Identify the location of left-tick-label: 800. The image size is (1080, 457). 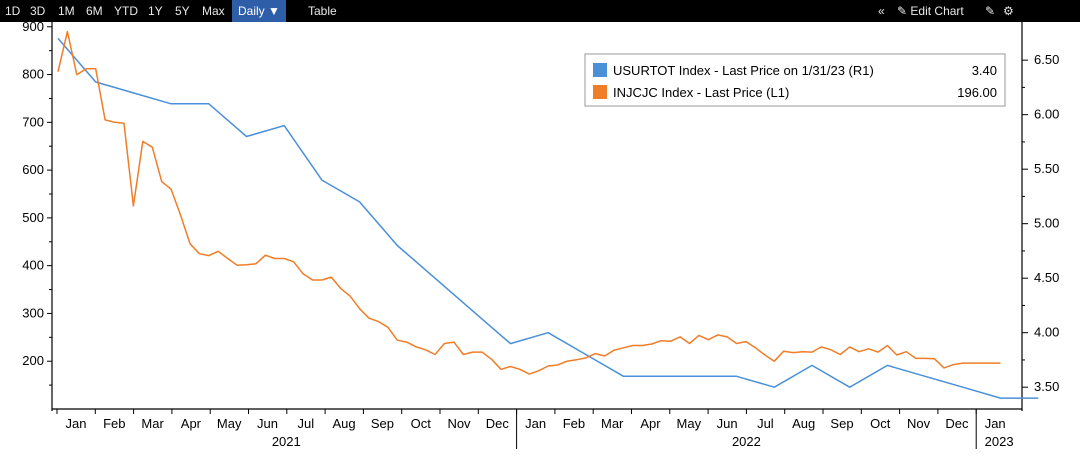
(33, 74).